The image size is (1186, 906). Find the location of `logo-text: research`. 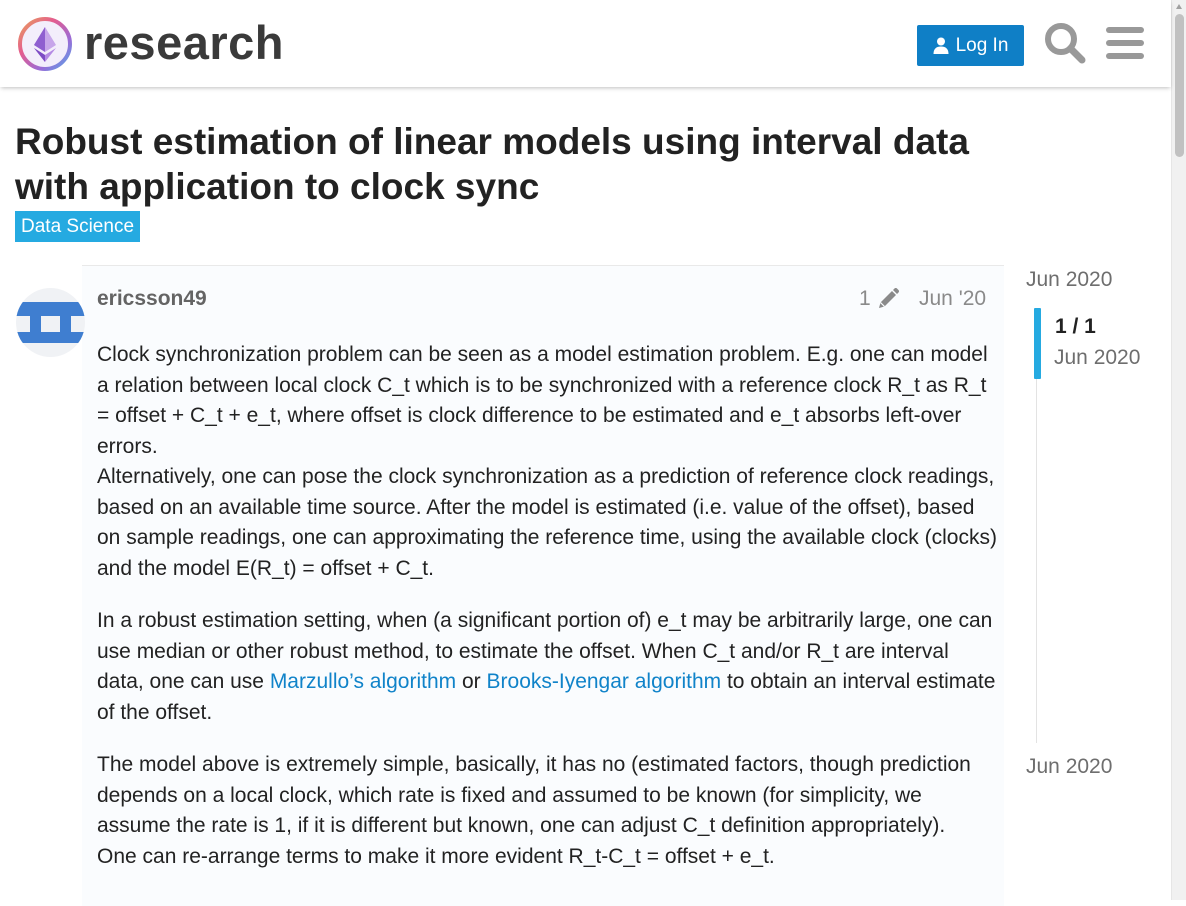

logo-text: research is located at coordinates (184, 42).